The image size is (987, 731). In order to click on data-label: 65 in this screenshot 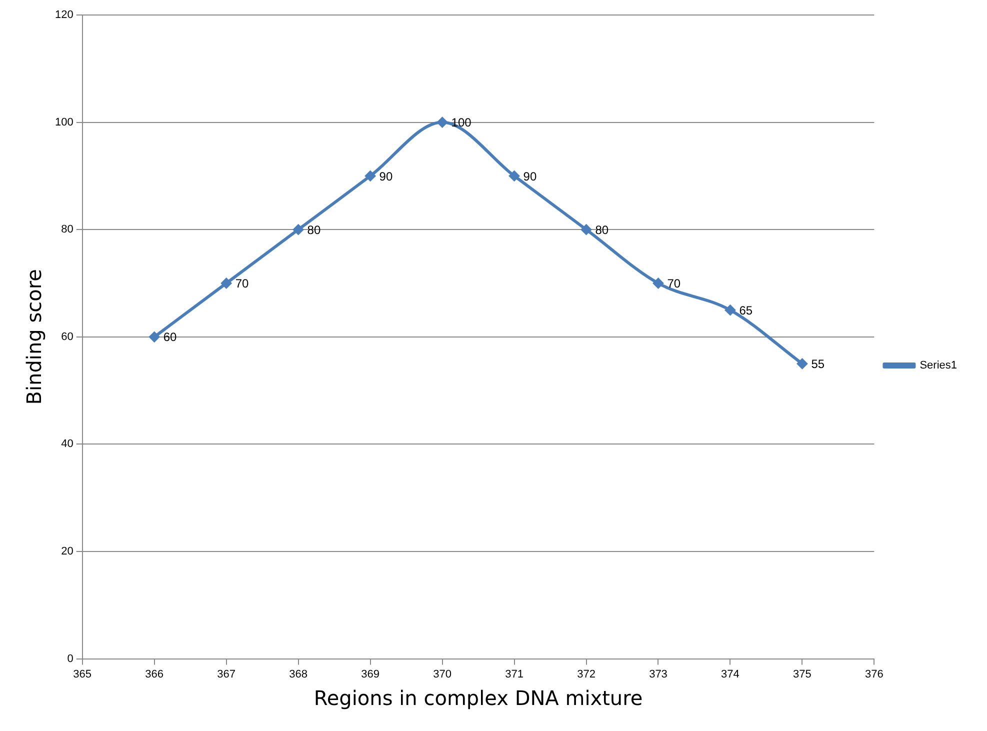, I will do `click(746, 310)`.